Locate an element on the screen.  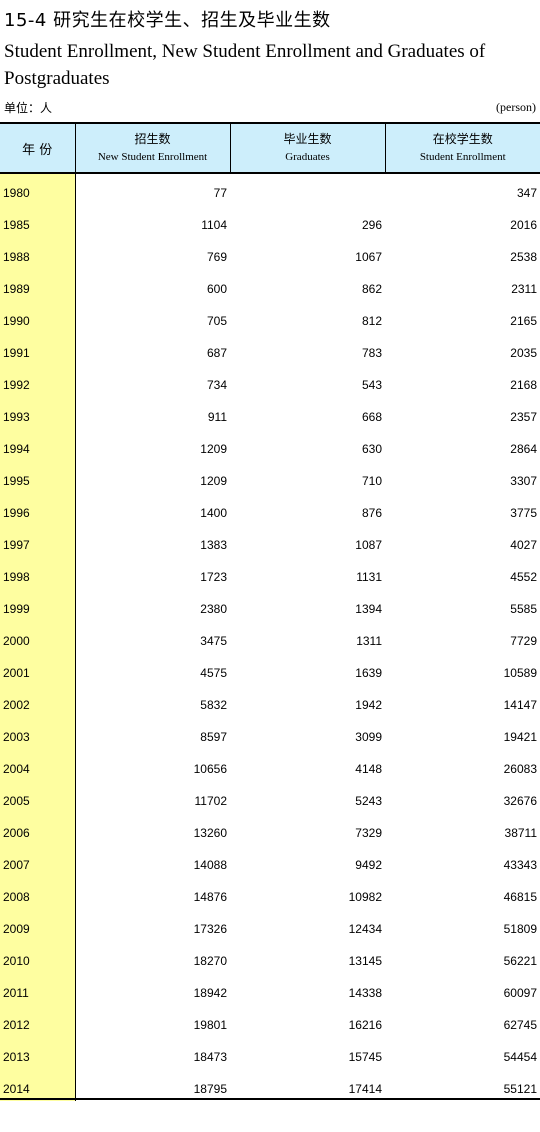
student-enrollment-cell: 32676 is located at coordinates (520, 801).